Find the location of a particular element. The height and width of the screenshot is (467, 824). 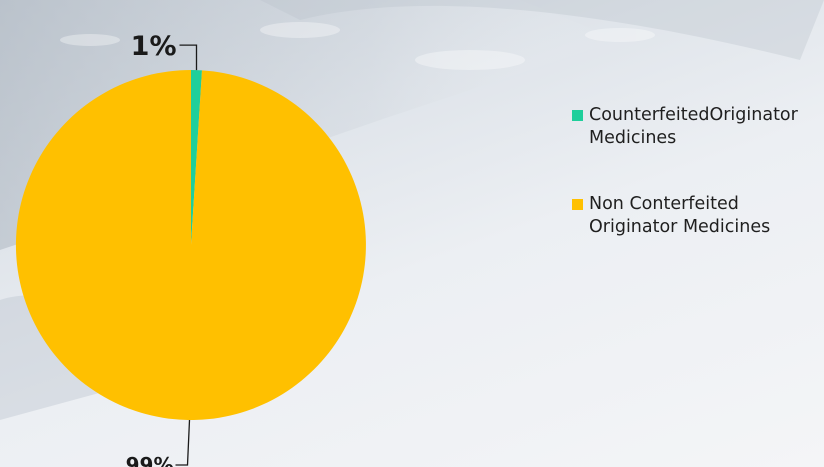

legend-item-non-counterfeited: Non Conterfeited Originator Medicines is located at coordinates (694, 216).